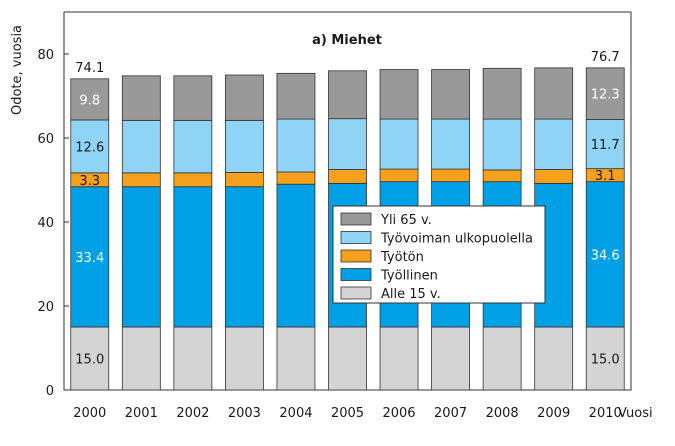  What do you see at coordinates (411, 294) in the screenshot?
I see `legend-label-alle-15-v: Alle 15 v.` at bounding box center [411, 294].